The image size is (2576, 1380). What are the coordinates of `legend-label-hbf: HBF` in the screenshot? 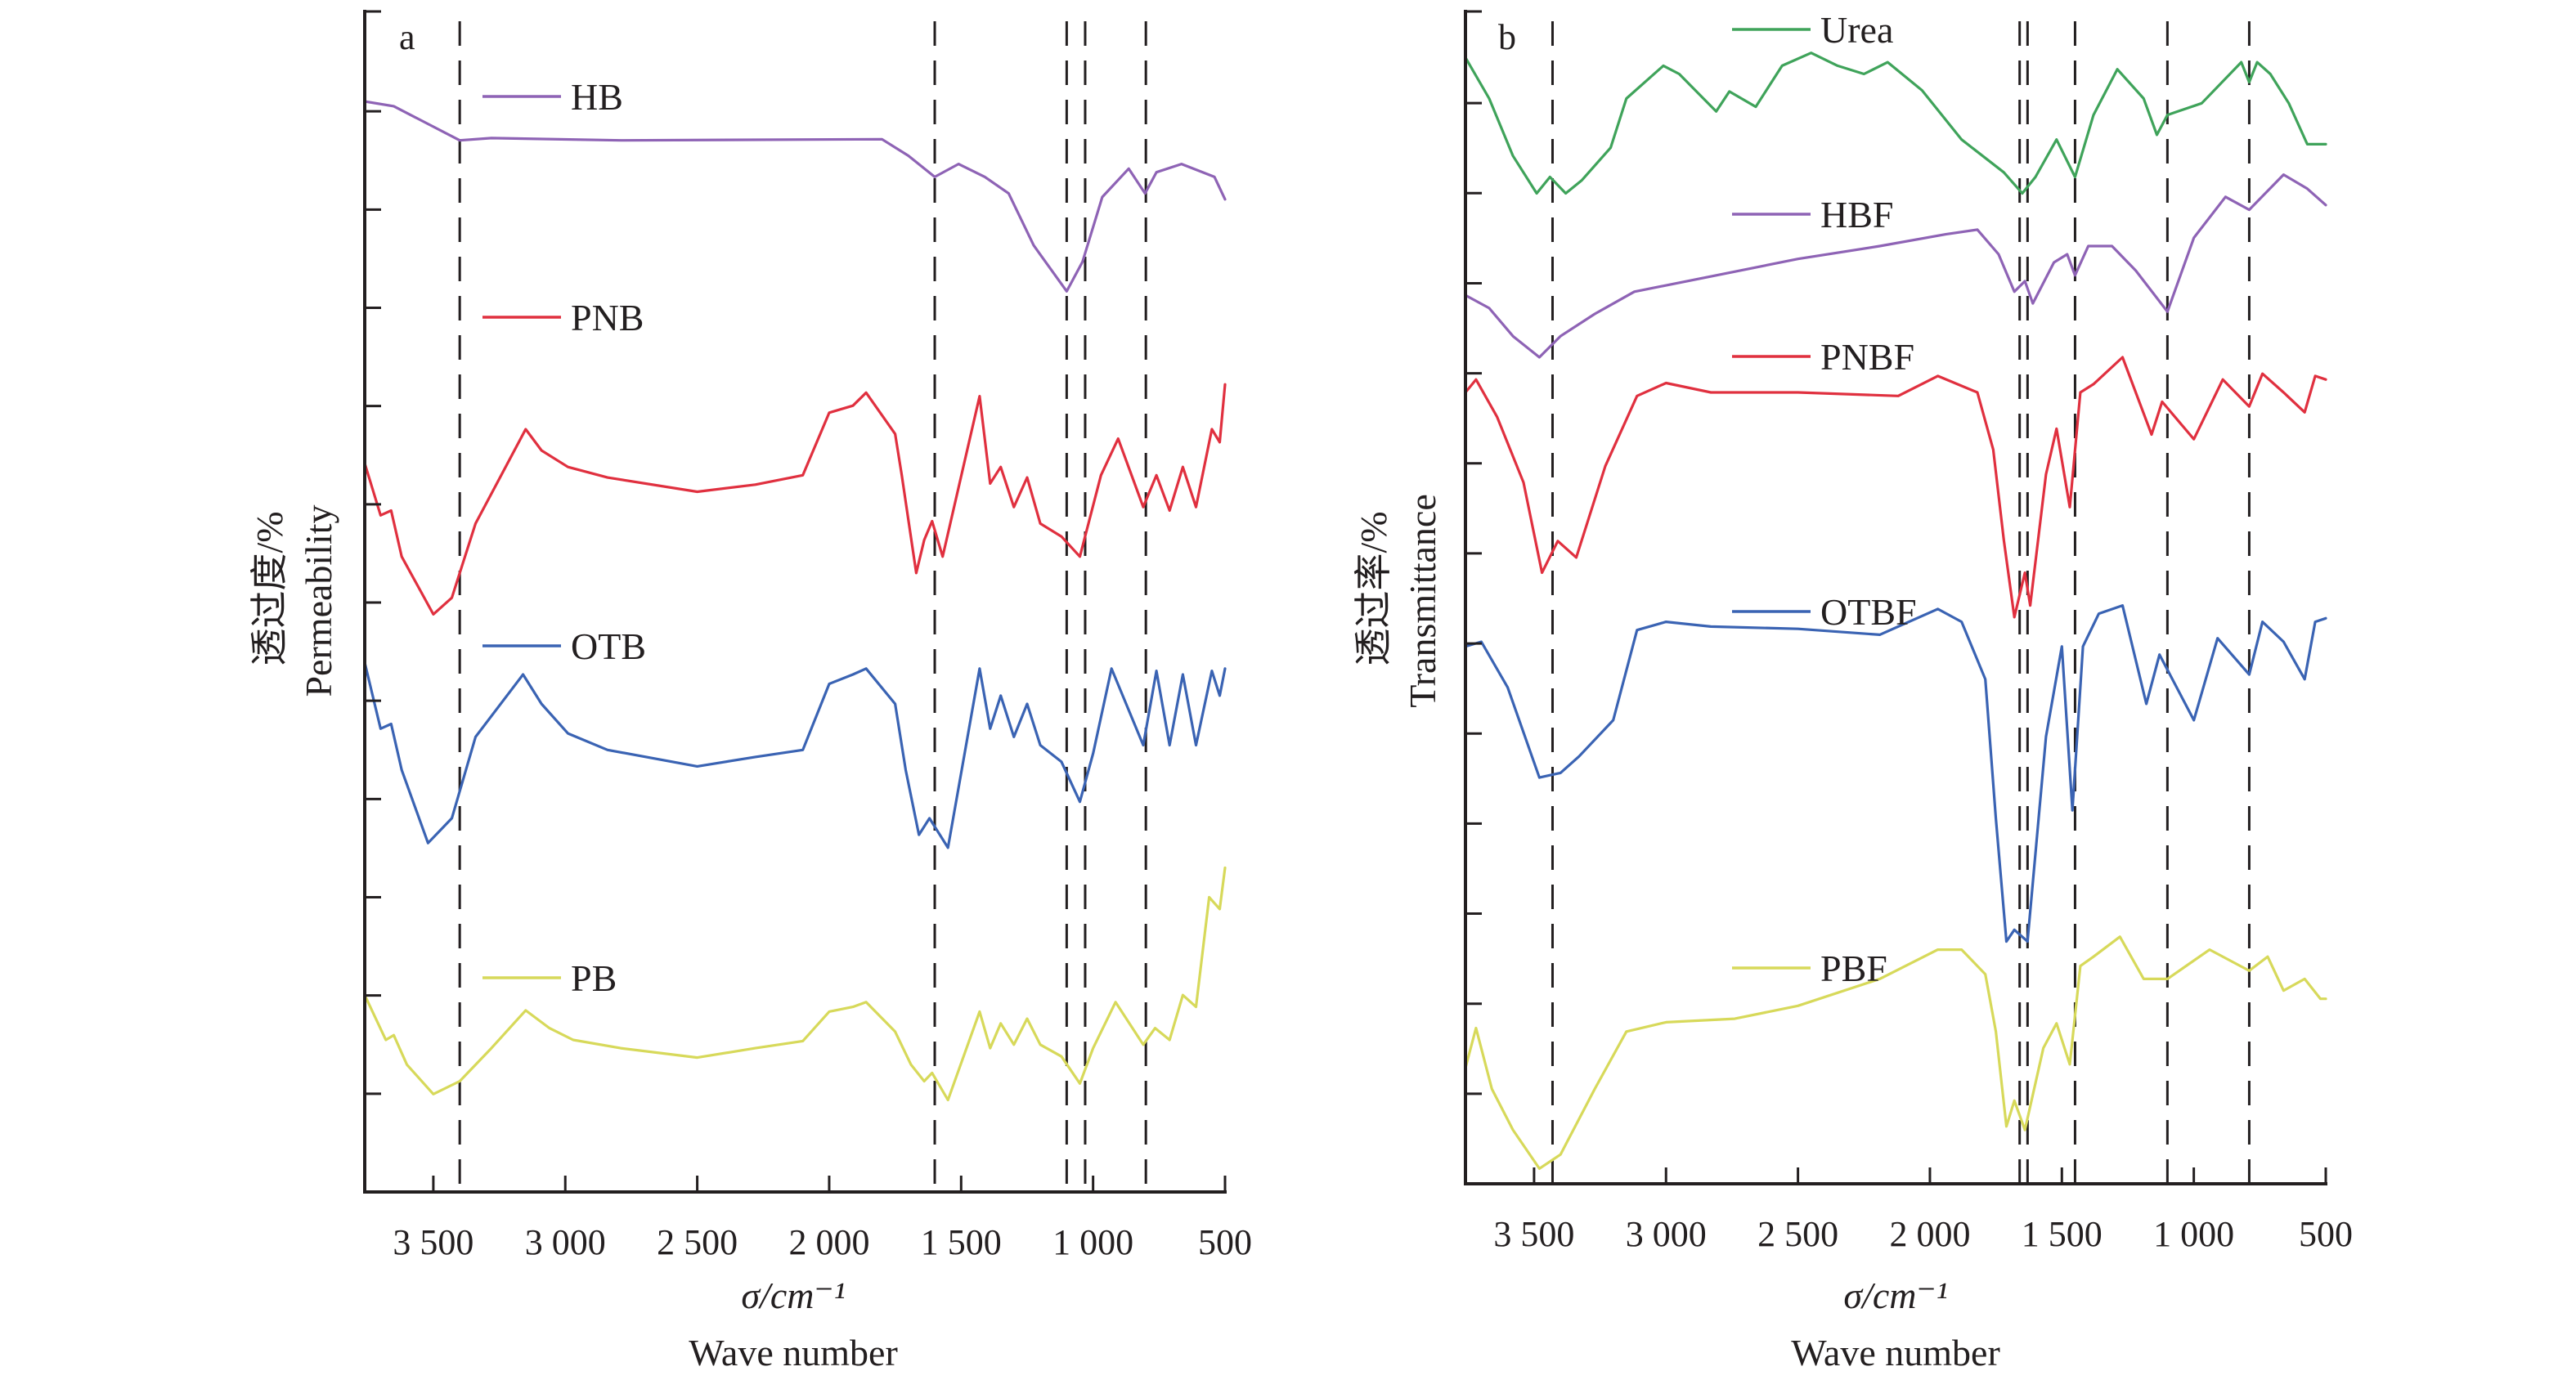 It's located at (1856, 214).